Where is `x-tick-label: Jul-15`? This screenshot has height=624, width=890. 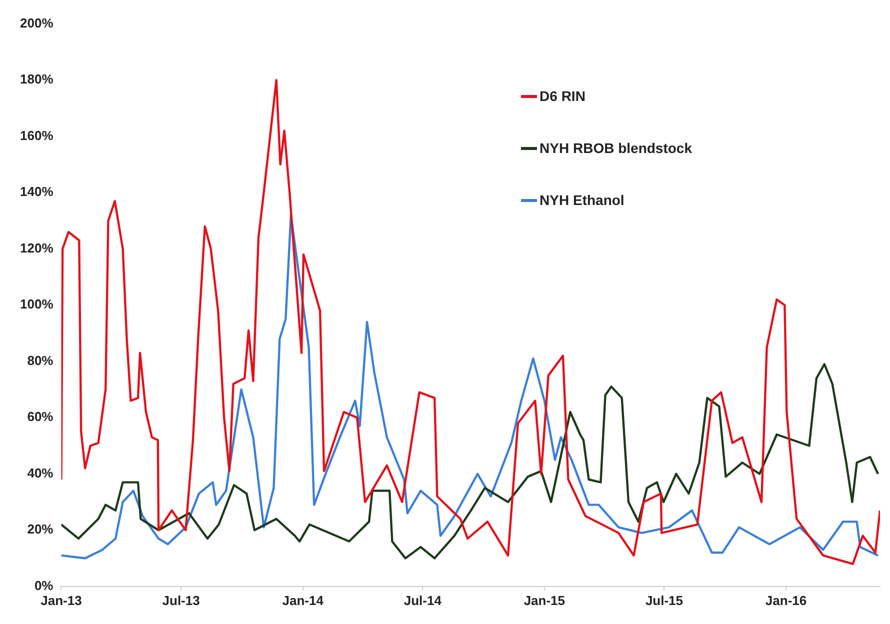
x-tick-label: Jul-15 is located at coordinates (664, 600).